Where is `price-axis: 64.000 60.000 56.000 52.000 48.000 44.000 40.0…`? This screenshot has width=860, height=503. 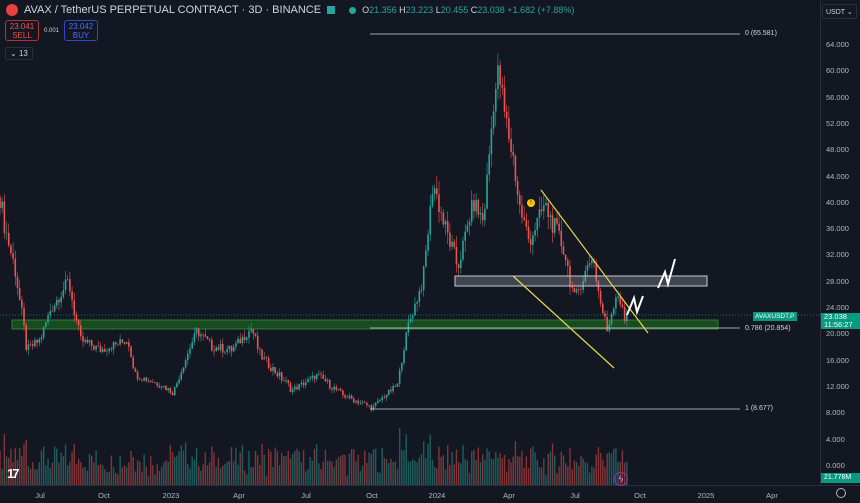
price-axis: 64.000 60.000 56.000 52.000 48.000 44.000 40.0… is located at coordinates (840, 242).